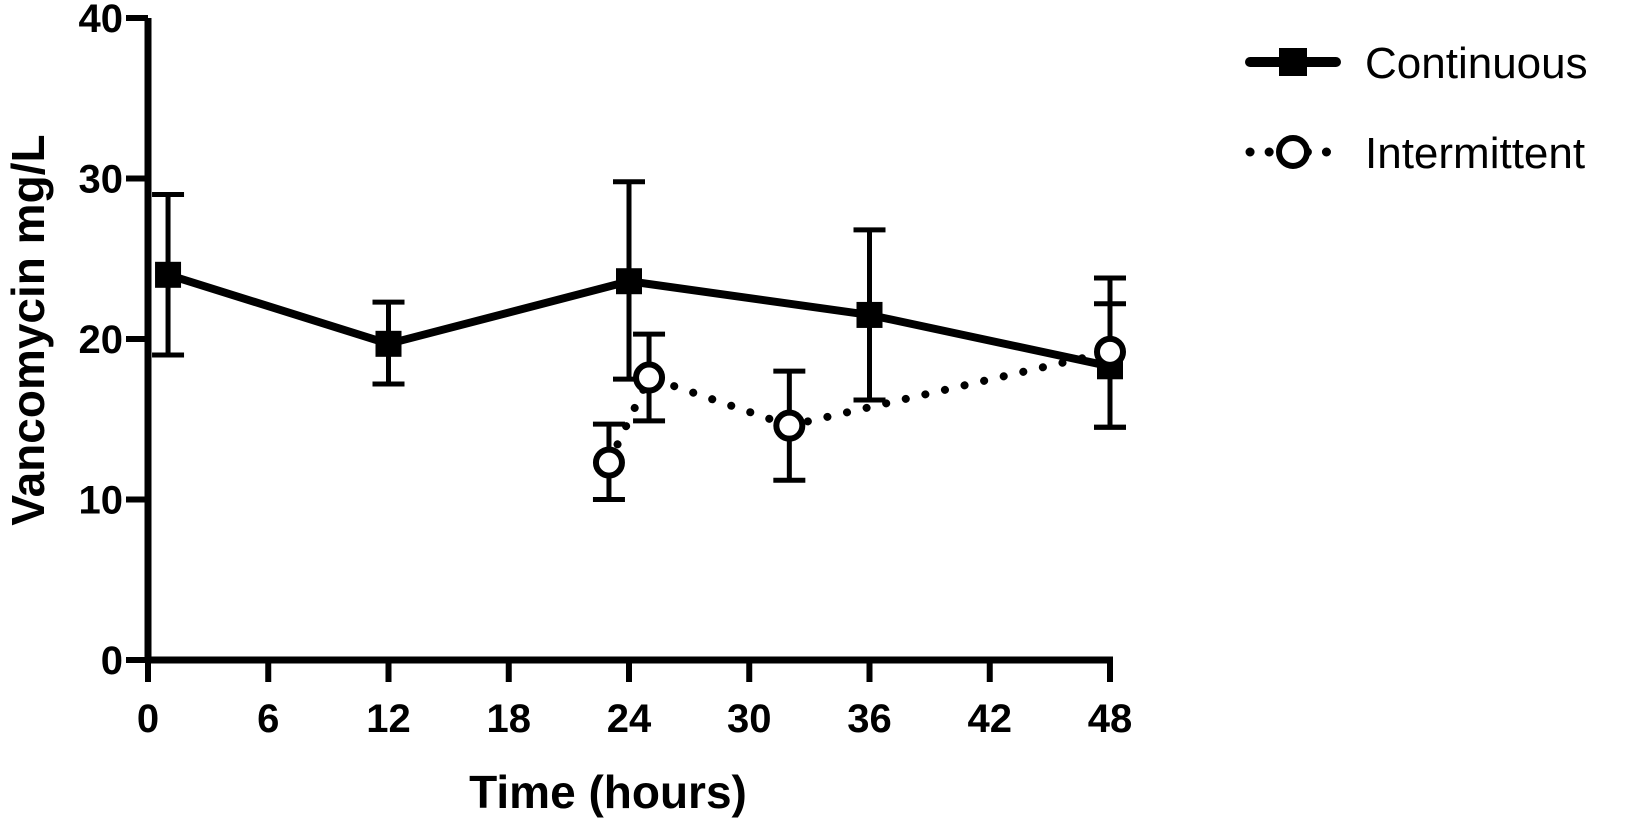 The height and width of the screenshot is (820, 1625). Describe the element at coordinates (608, 792) in the screenshot. I see `x-axis-title: Time (hours)` at that location.